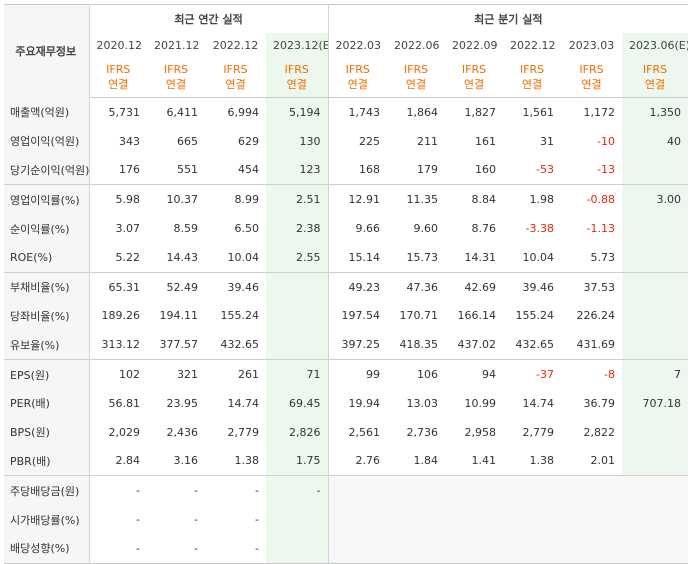  What do you see at coordinates (533, 45) in the screenshot?
I see `period-date: 2022.12` at bounding box center [533, 45].